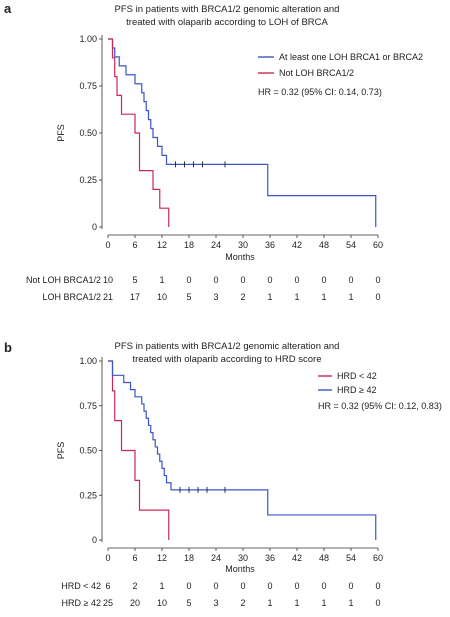 This screenshot has height=617, width=450. What do you see at coordinates (351, 57) in the screenshot?
I see `legend-label: At least one LOH BRCA1 or BRCA2` at bounding box center [351, 57].